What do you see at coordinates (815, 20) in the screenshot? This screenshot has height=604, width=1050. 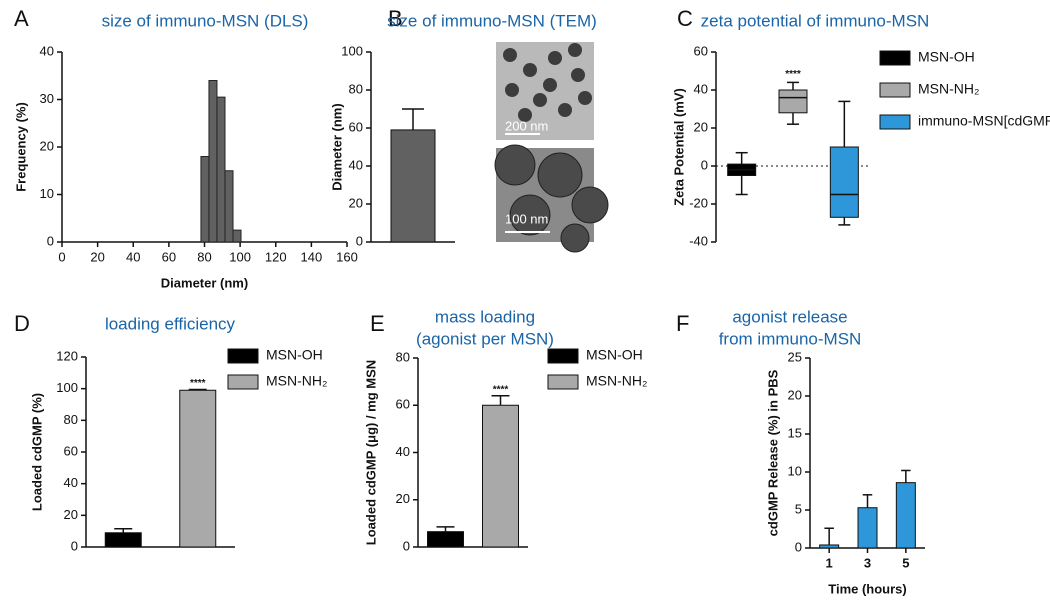 I see `chart-title: zeta potential of immuno-MSN` at bounding box center [815, 20].